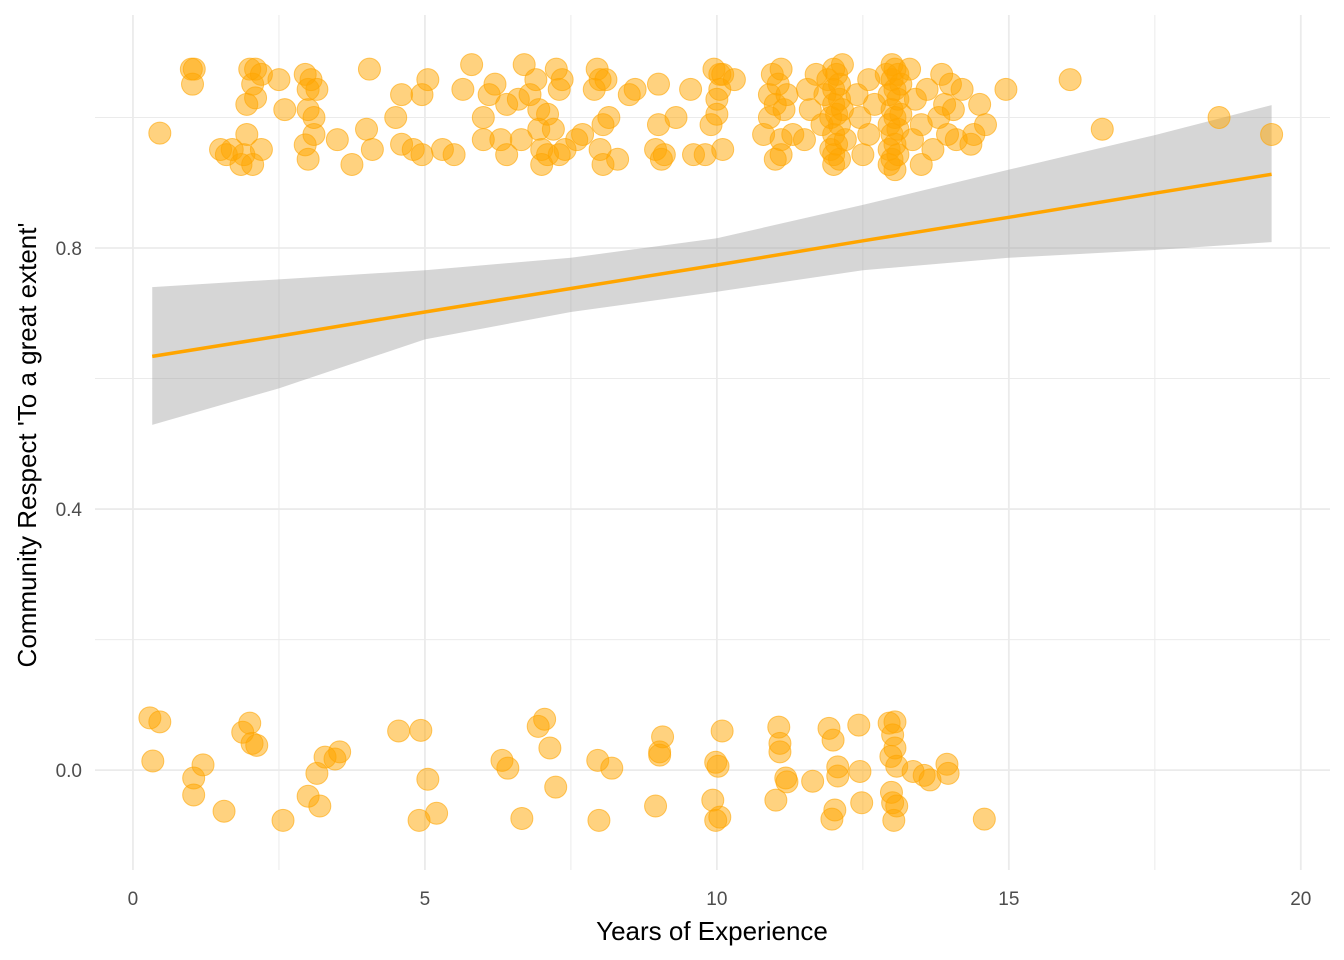 The width and height of the screenshot is (1344, 960). What do you see at coordinates (1300, 899) in the screenshot?
I see `x-tick-label: 20` at bounding box center [1300, 899].